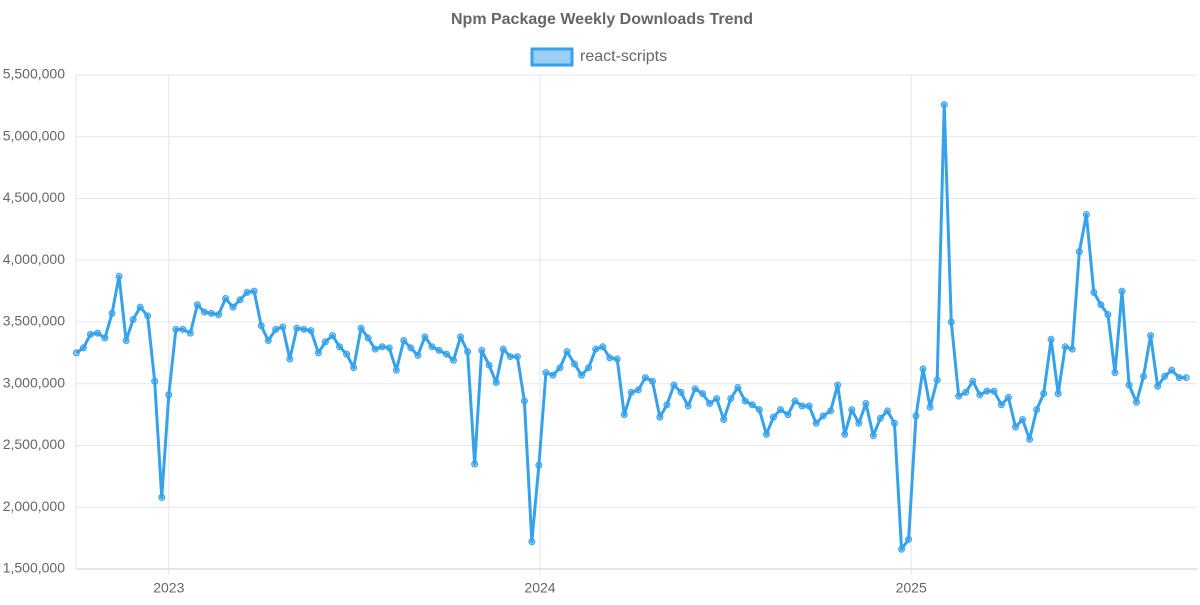  Describe the element at coordinates (623, 56) in the screenshot. I see `legend-label: react-scripts` at that location.